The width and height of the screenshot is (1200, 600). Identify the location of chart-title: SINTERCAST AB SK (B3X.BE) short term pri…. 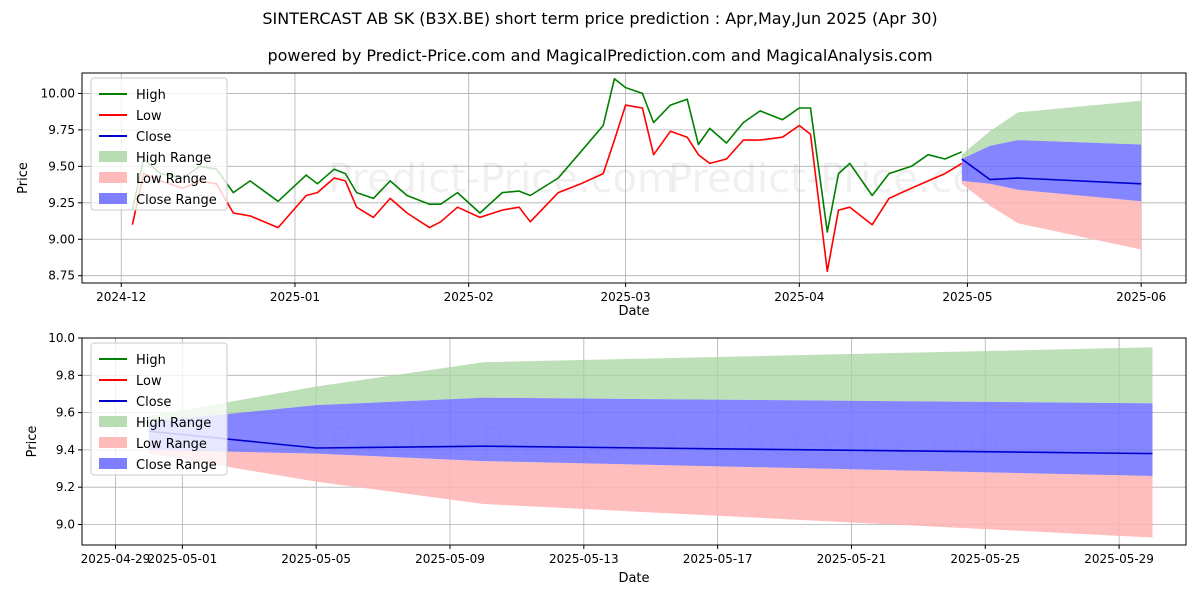
(600, 18).